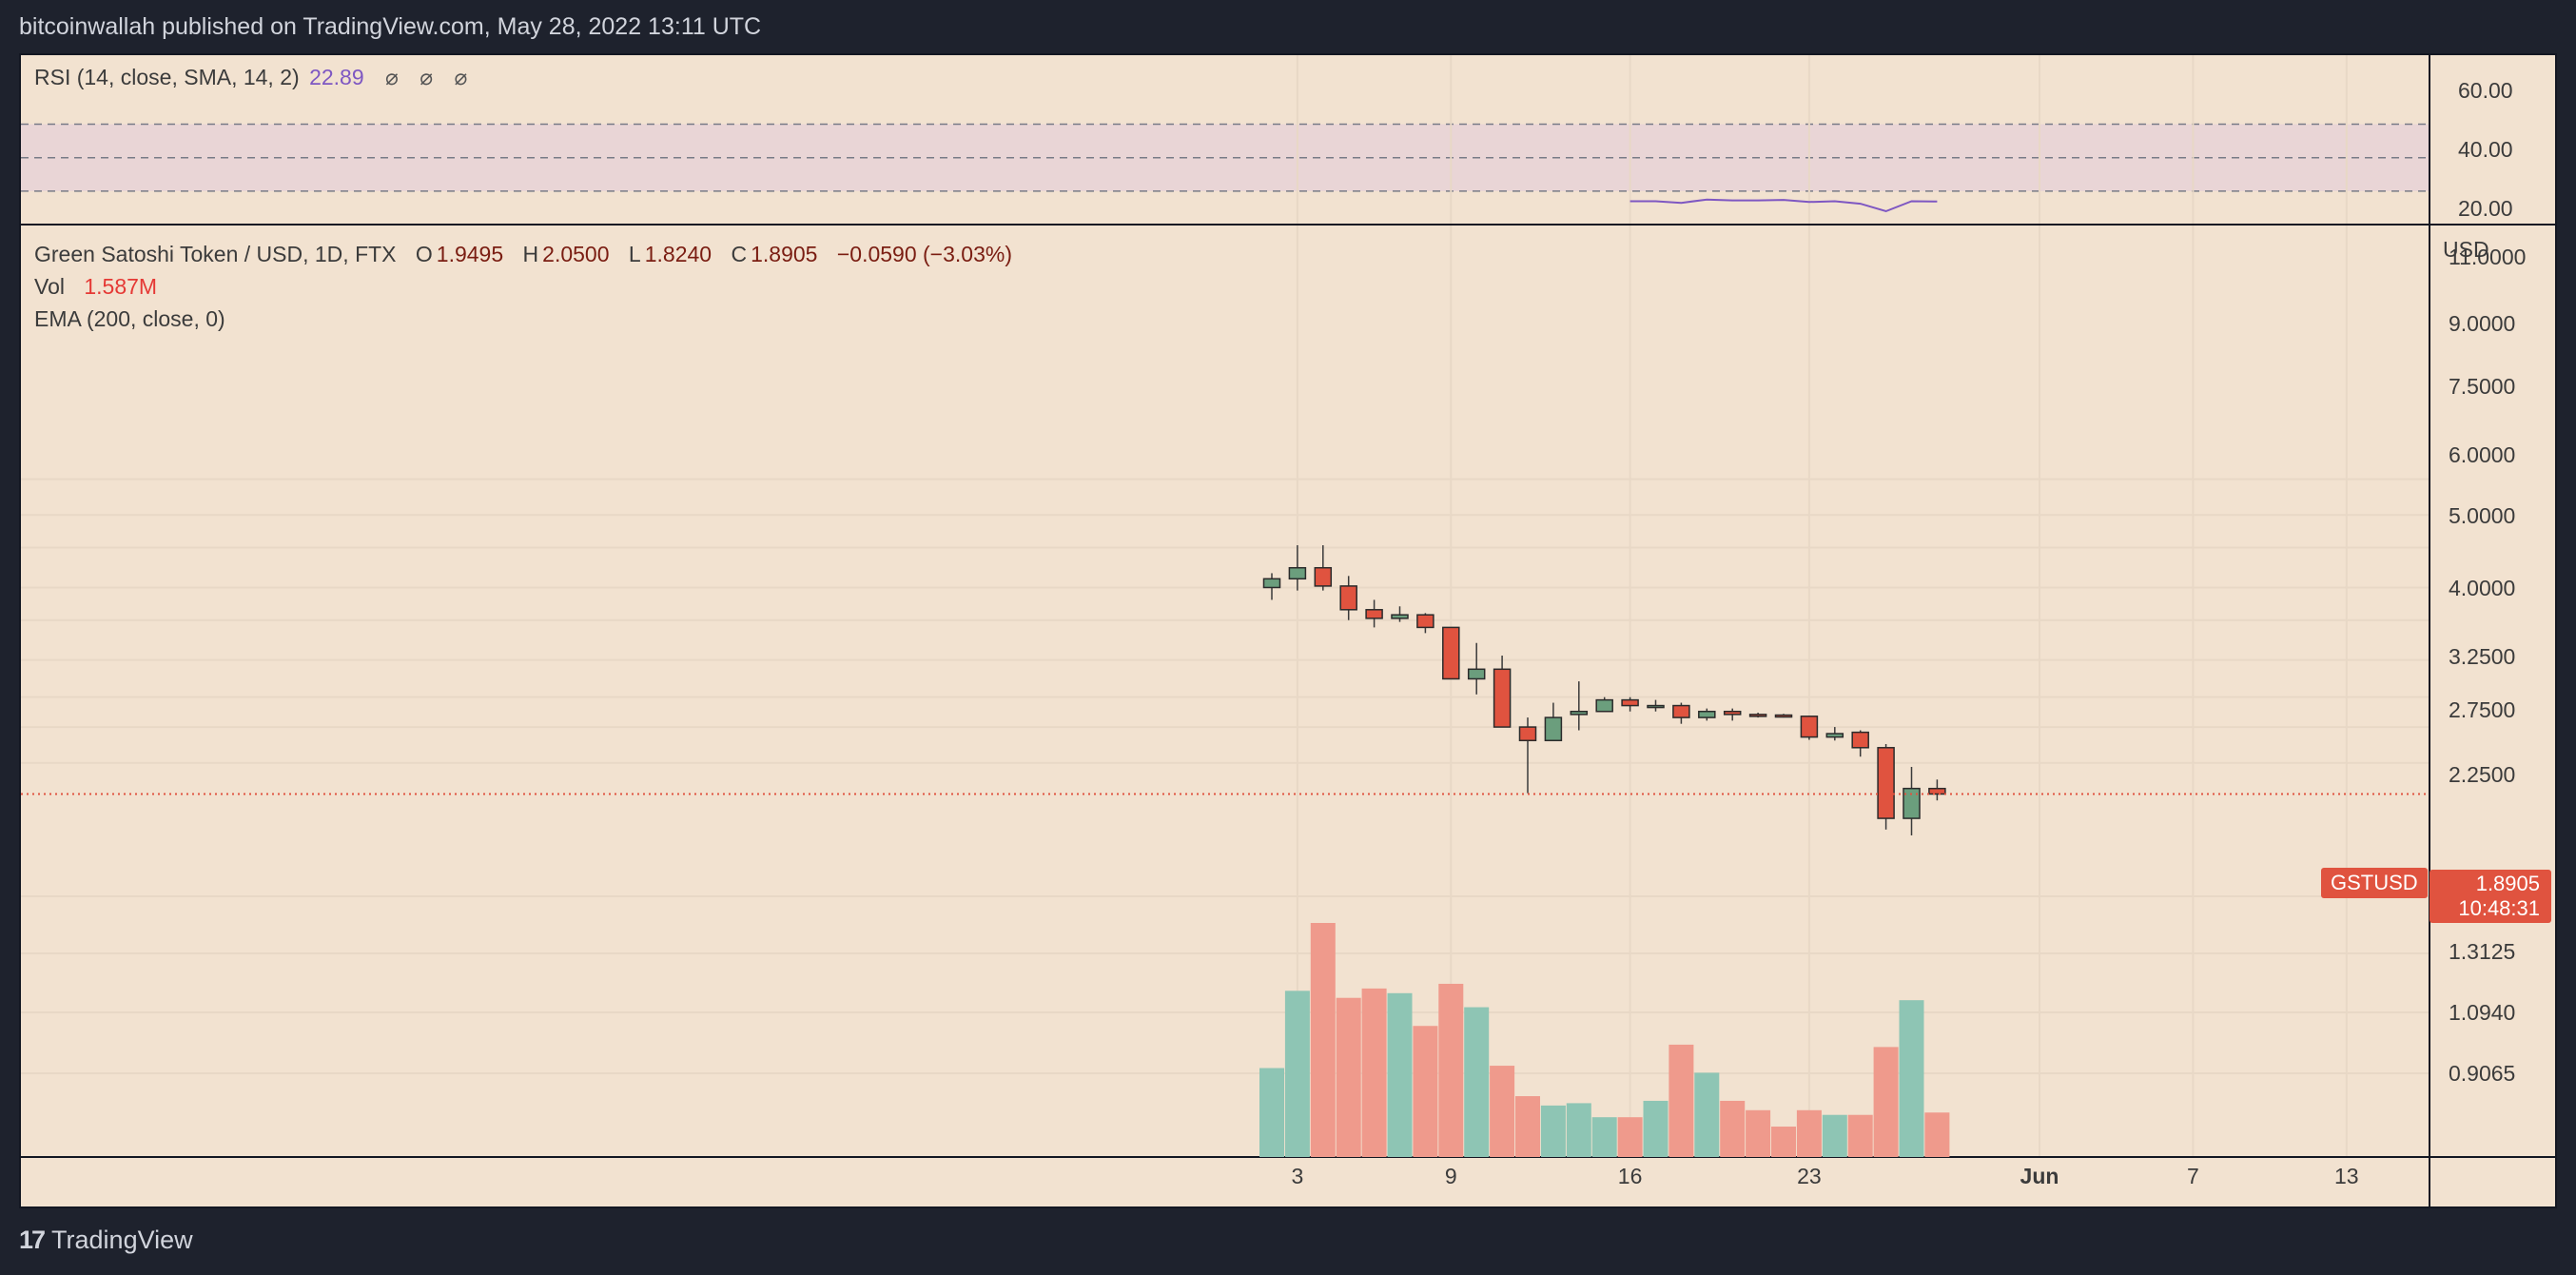 The image size is (2576, 1275). I want to click on open-value: 1.9495, so click(470, 254).